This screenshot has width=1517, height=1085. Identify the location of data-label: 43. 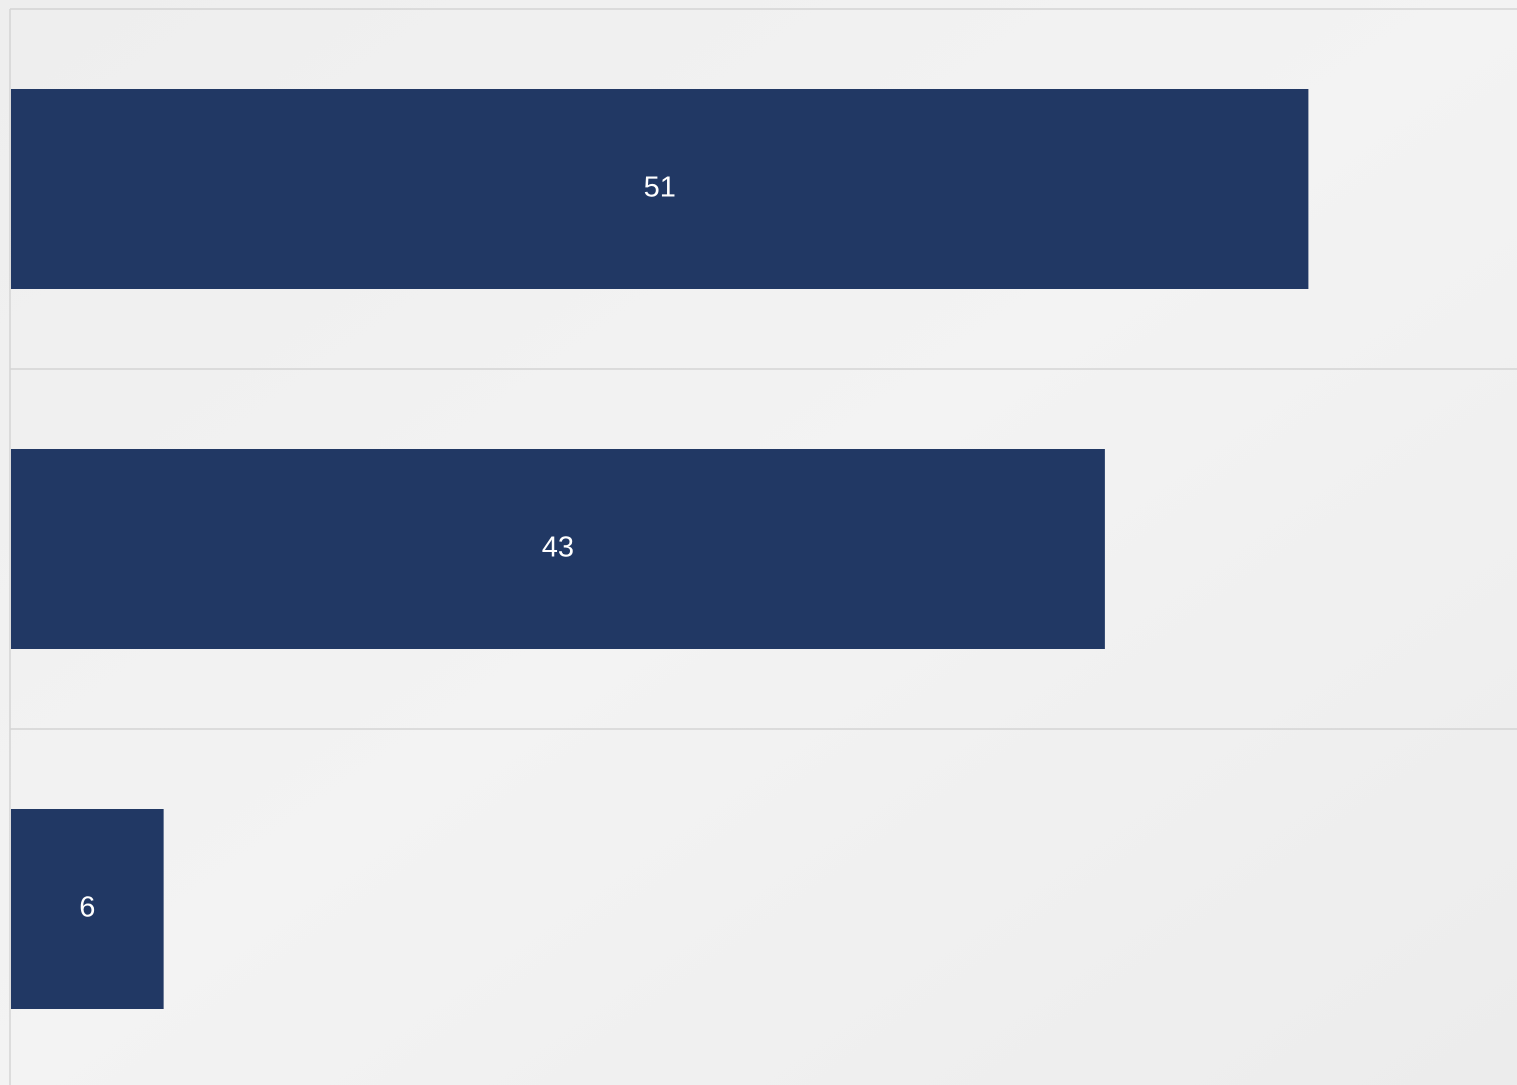
(558, 548).